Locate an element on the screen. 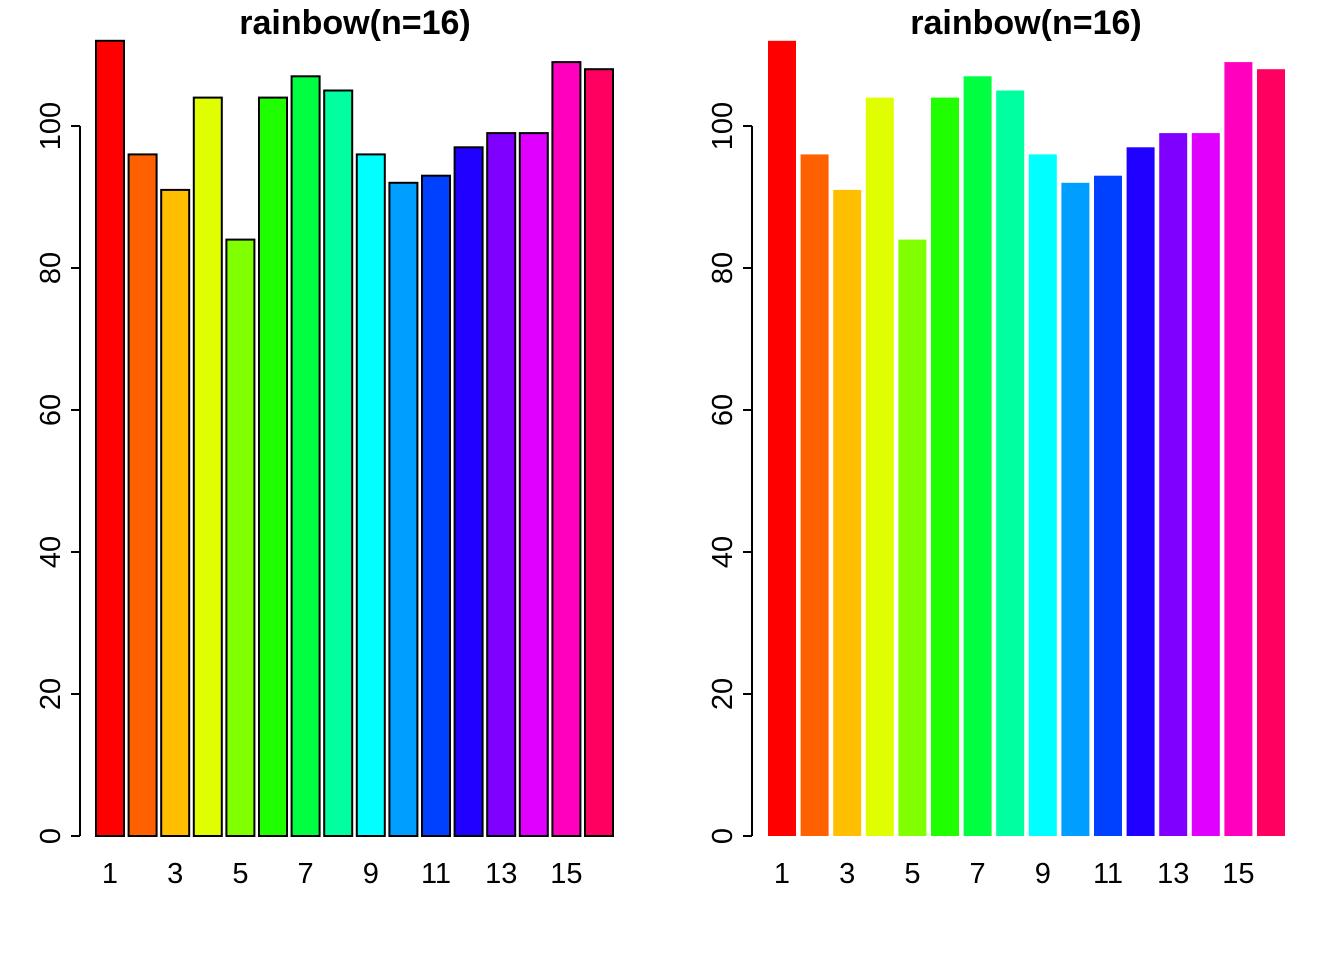  x-tick-label-right-7: 7 is located at coordinates (978, 874).